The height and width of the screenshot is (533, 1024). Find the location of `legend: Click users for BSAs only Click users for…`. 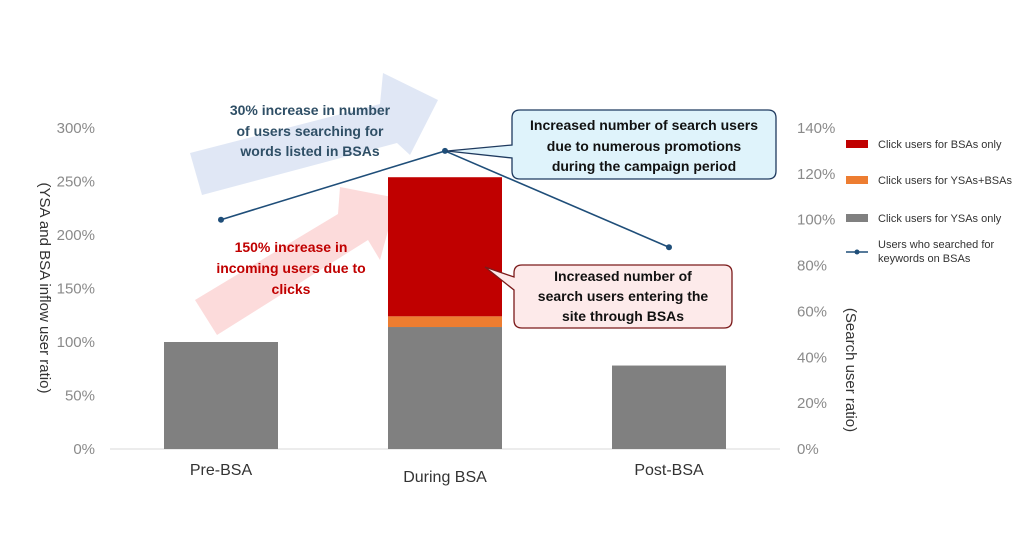

legend: Click users for BSAs only Click users for… is located at coordinates (929, 202).